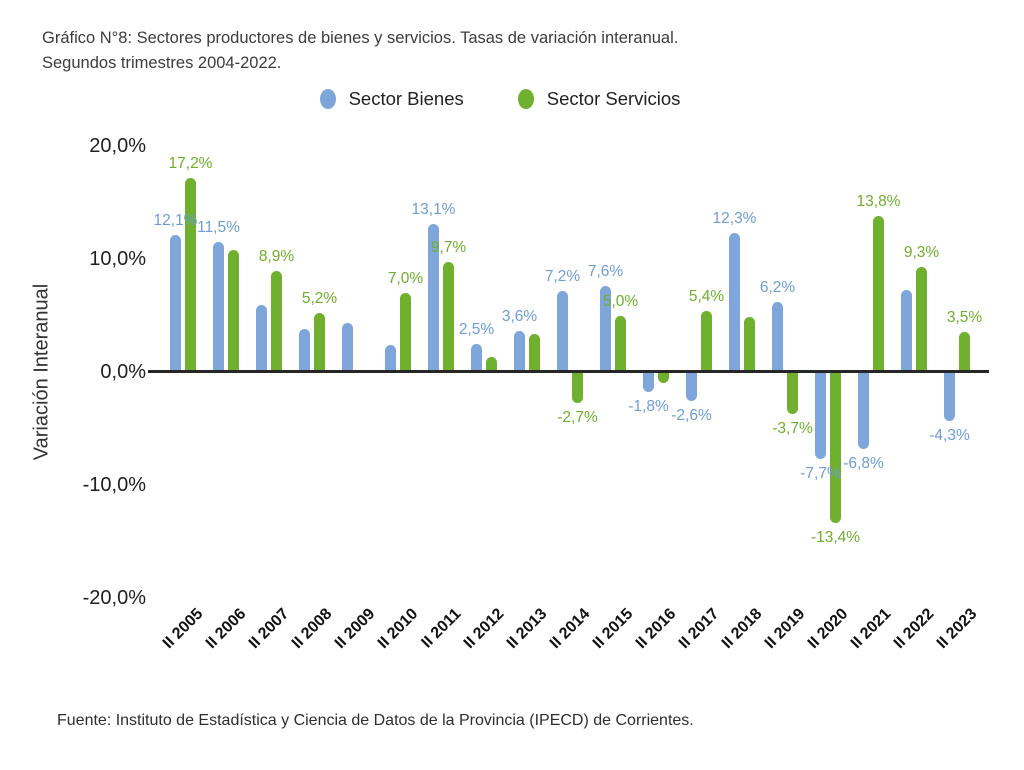 This screenshot has width=1024, height=770. What do you see at coordinates (162, 62) in the screenshot?
I see `chart-title-line2: Segundos trimestres 2004-2022.` at bounding box center [162, 62].